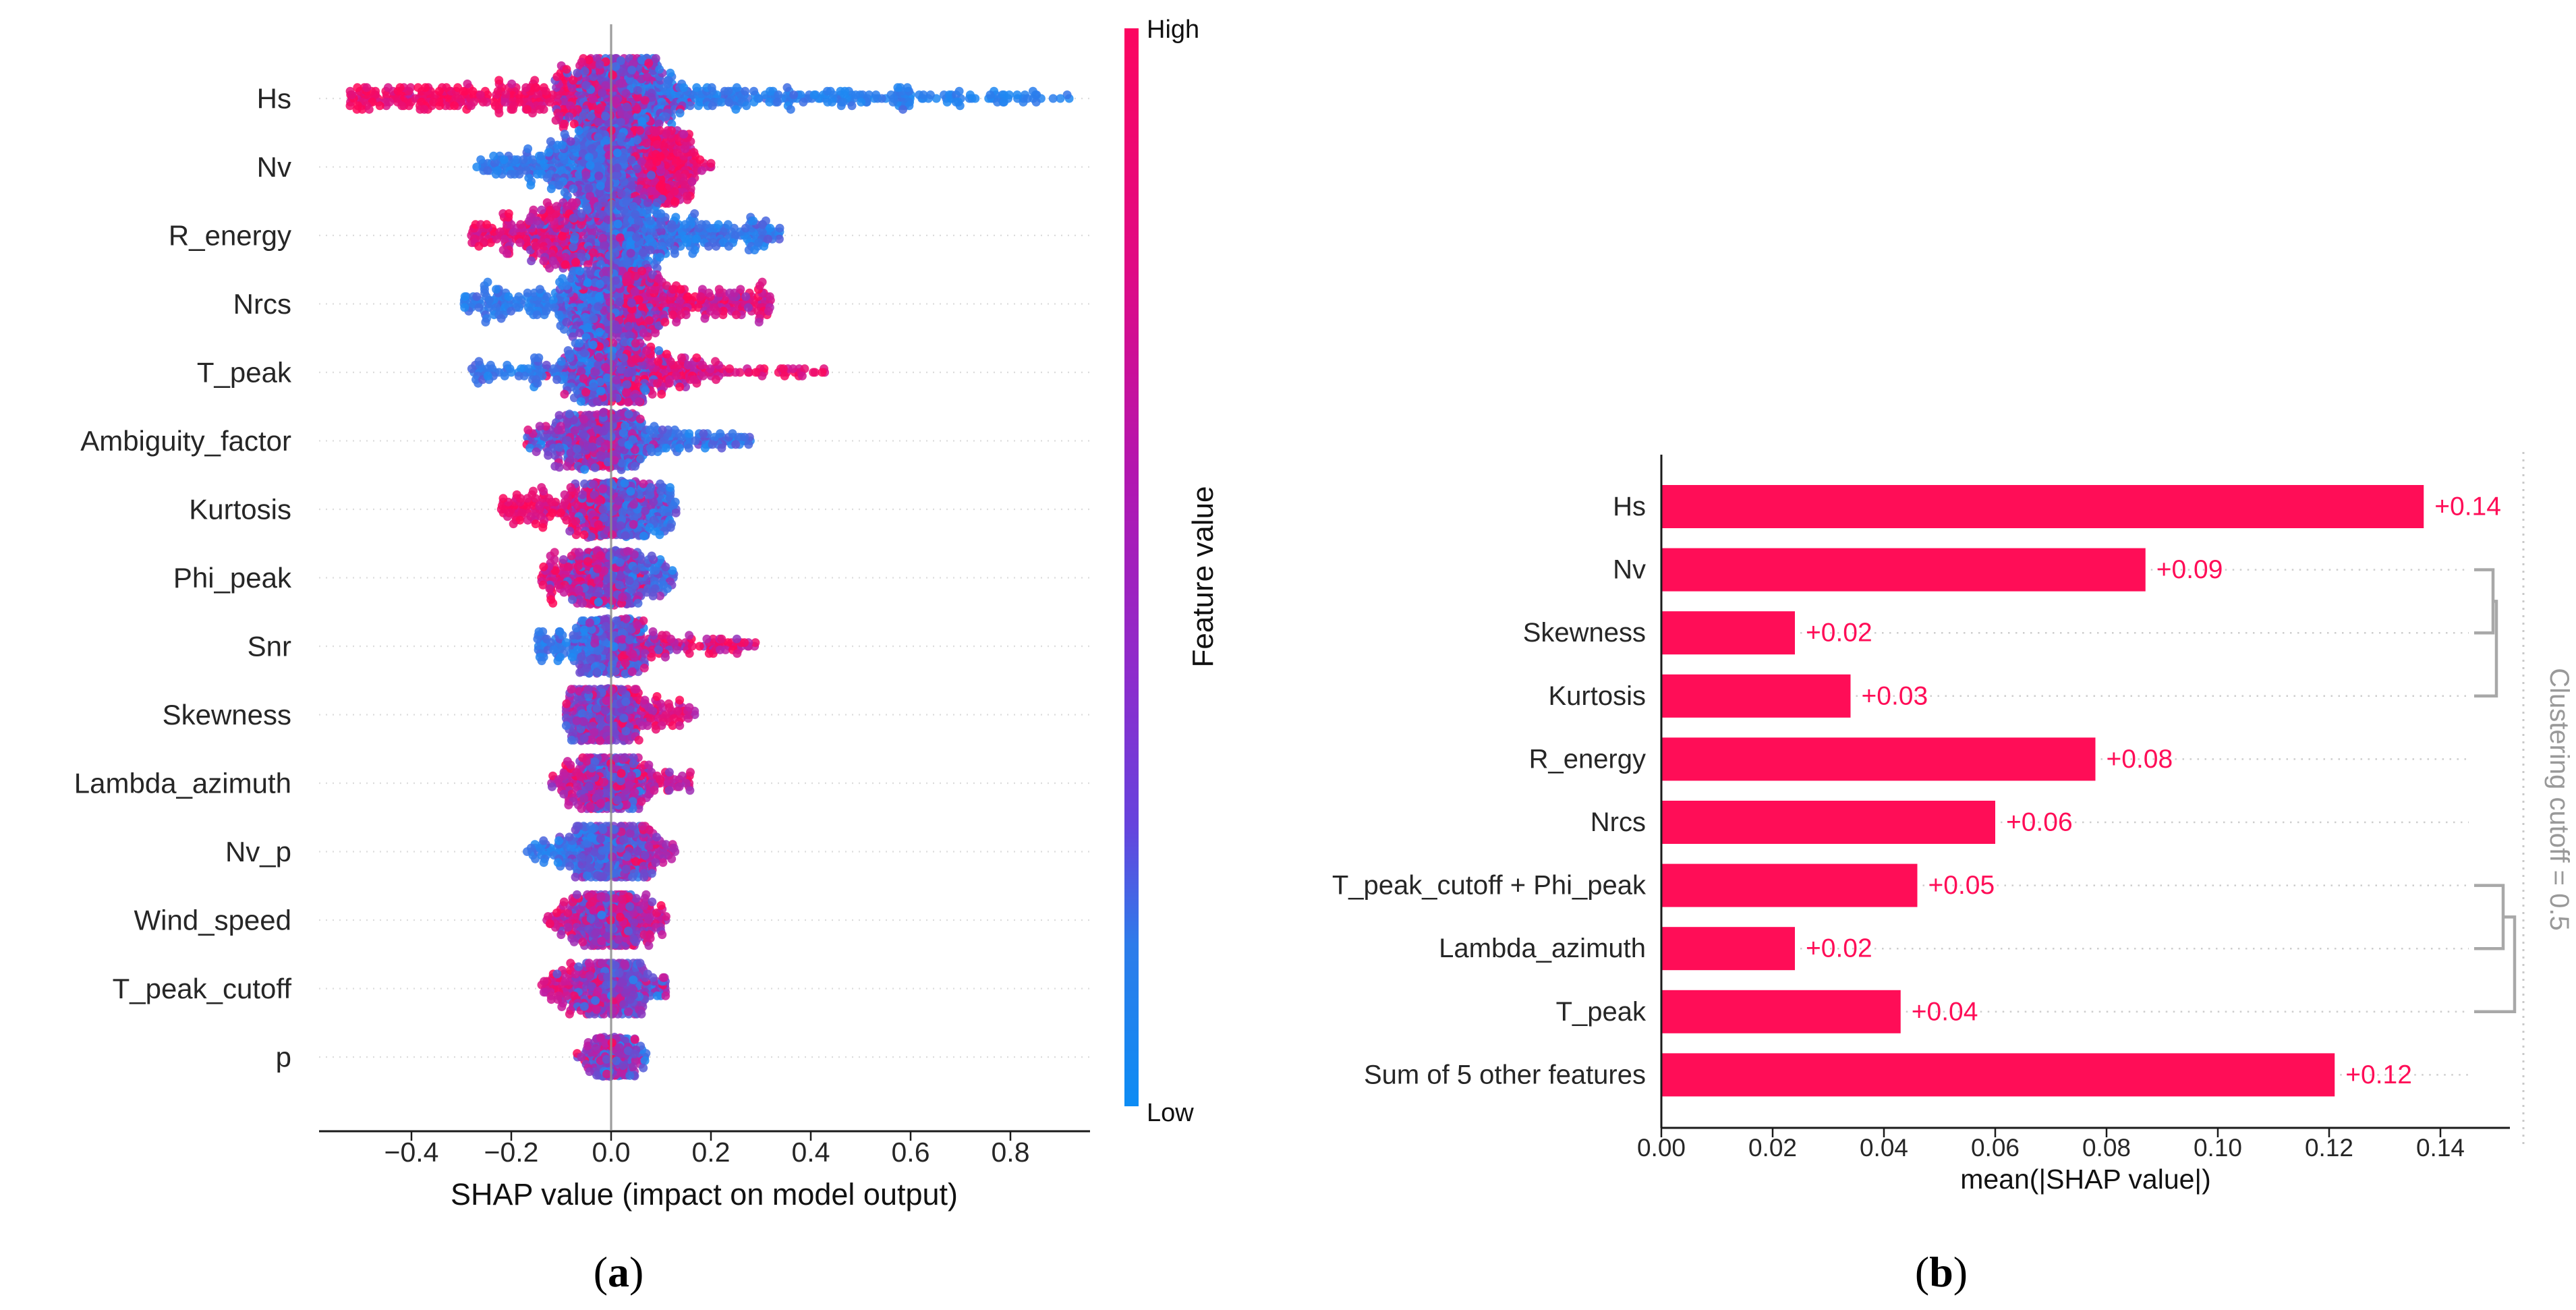 The width and height of the screenshot is (2576, 1310). What do you see at coordinates (603, 989) in the screenshot?
I see `swarm-feature-T_peak_cutoff` at bounding box center [603, 989].